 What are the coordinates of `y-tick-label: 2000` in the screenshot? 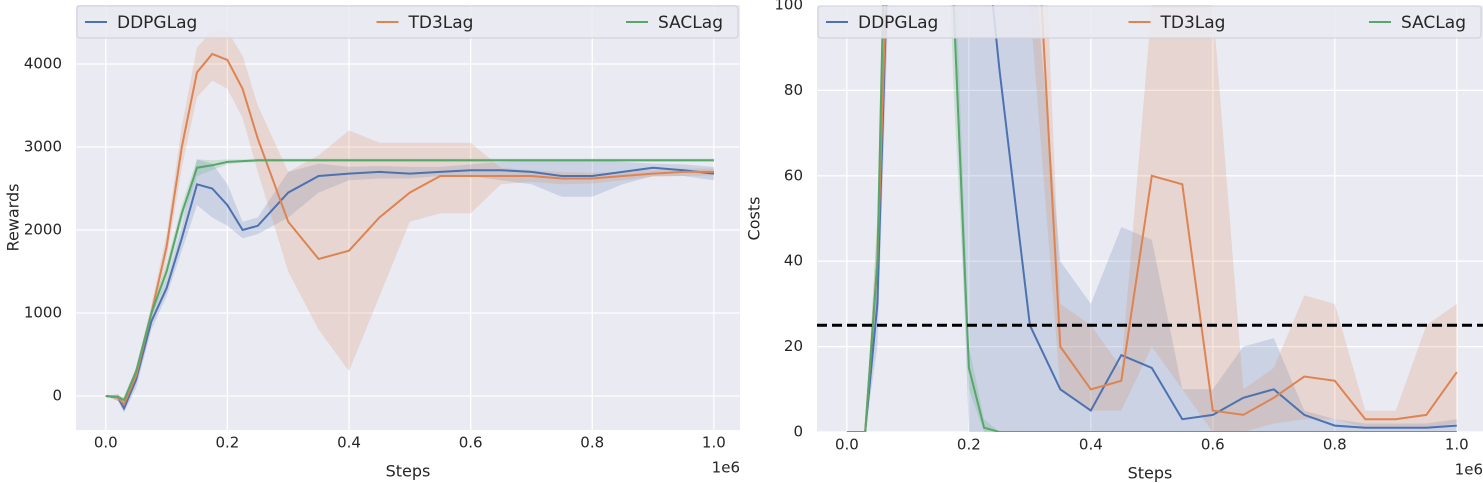 It's located at (43, 229).